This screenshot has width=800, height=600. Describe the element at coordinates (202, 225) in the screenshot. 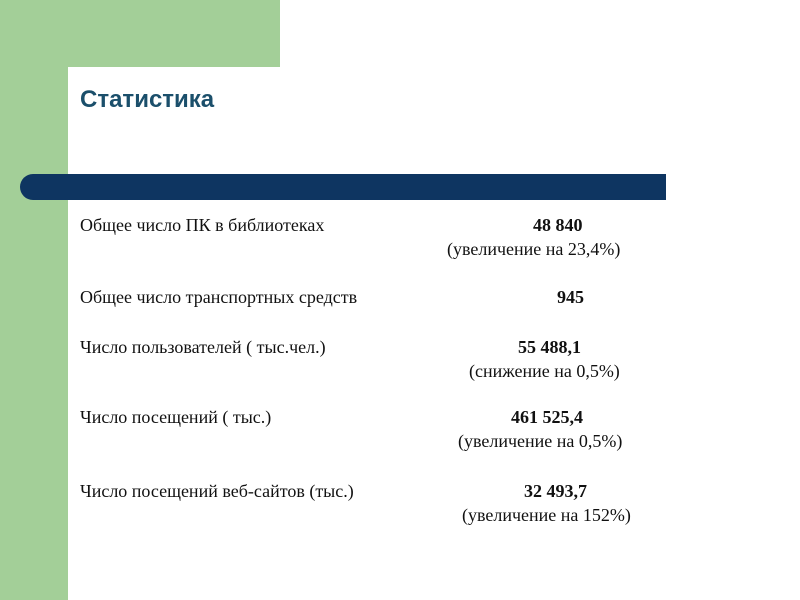

I see `stat-label: Общее число ПК в библиотеках` at that location.